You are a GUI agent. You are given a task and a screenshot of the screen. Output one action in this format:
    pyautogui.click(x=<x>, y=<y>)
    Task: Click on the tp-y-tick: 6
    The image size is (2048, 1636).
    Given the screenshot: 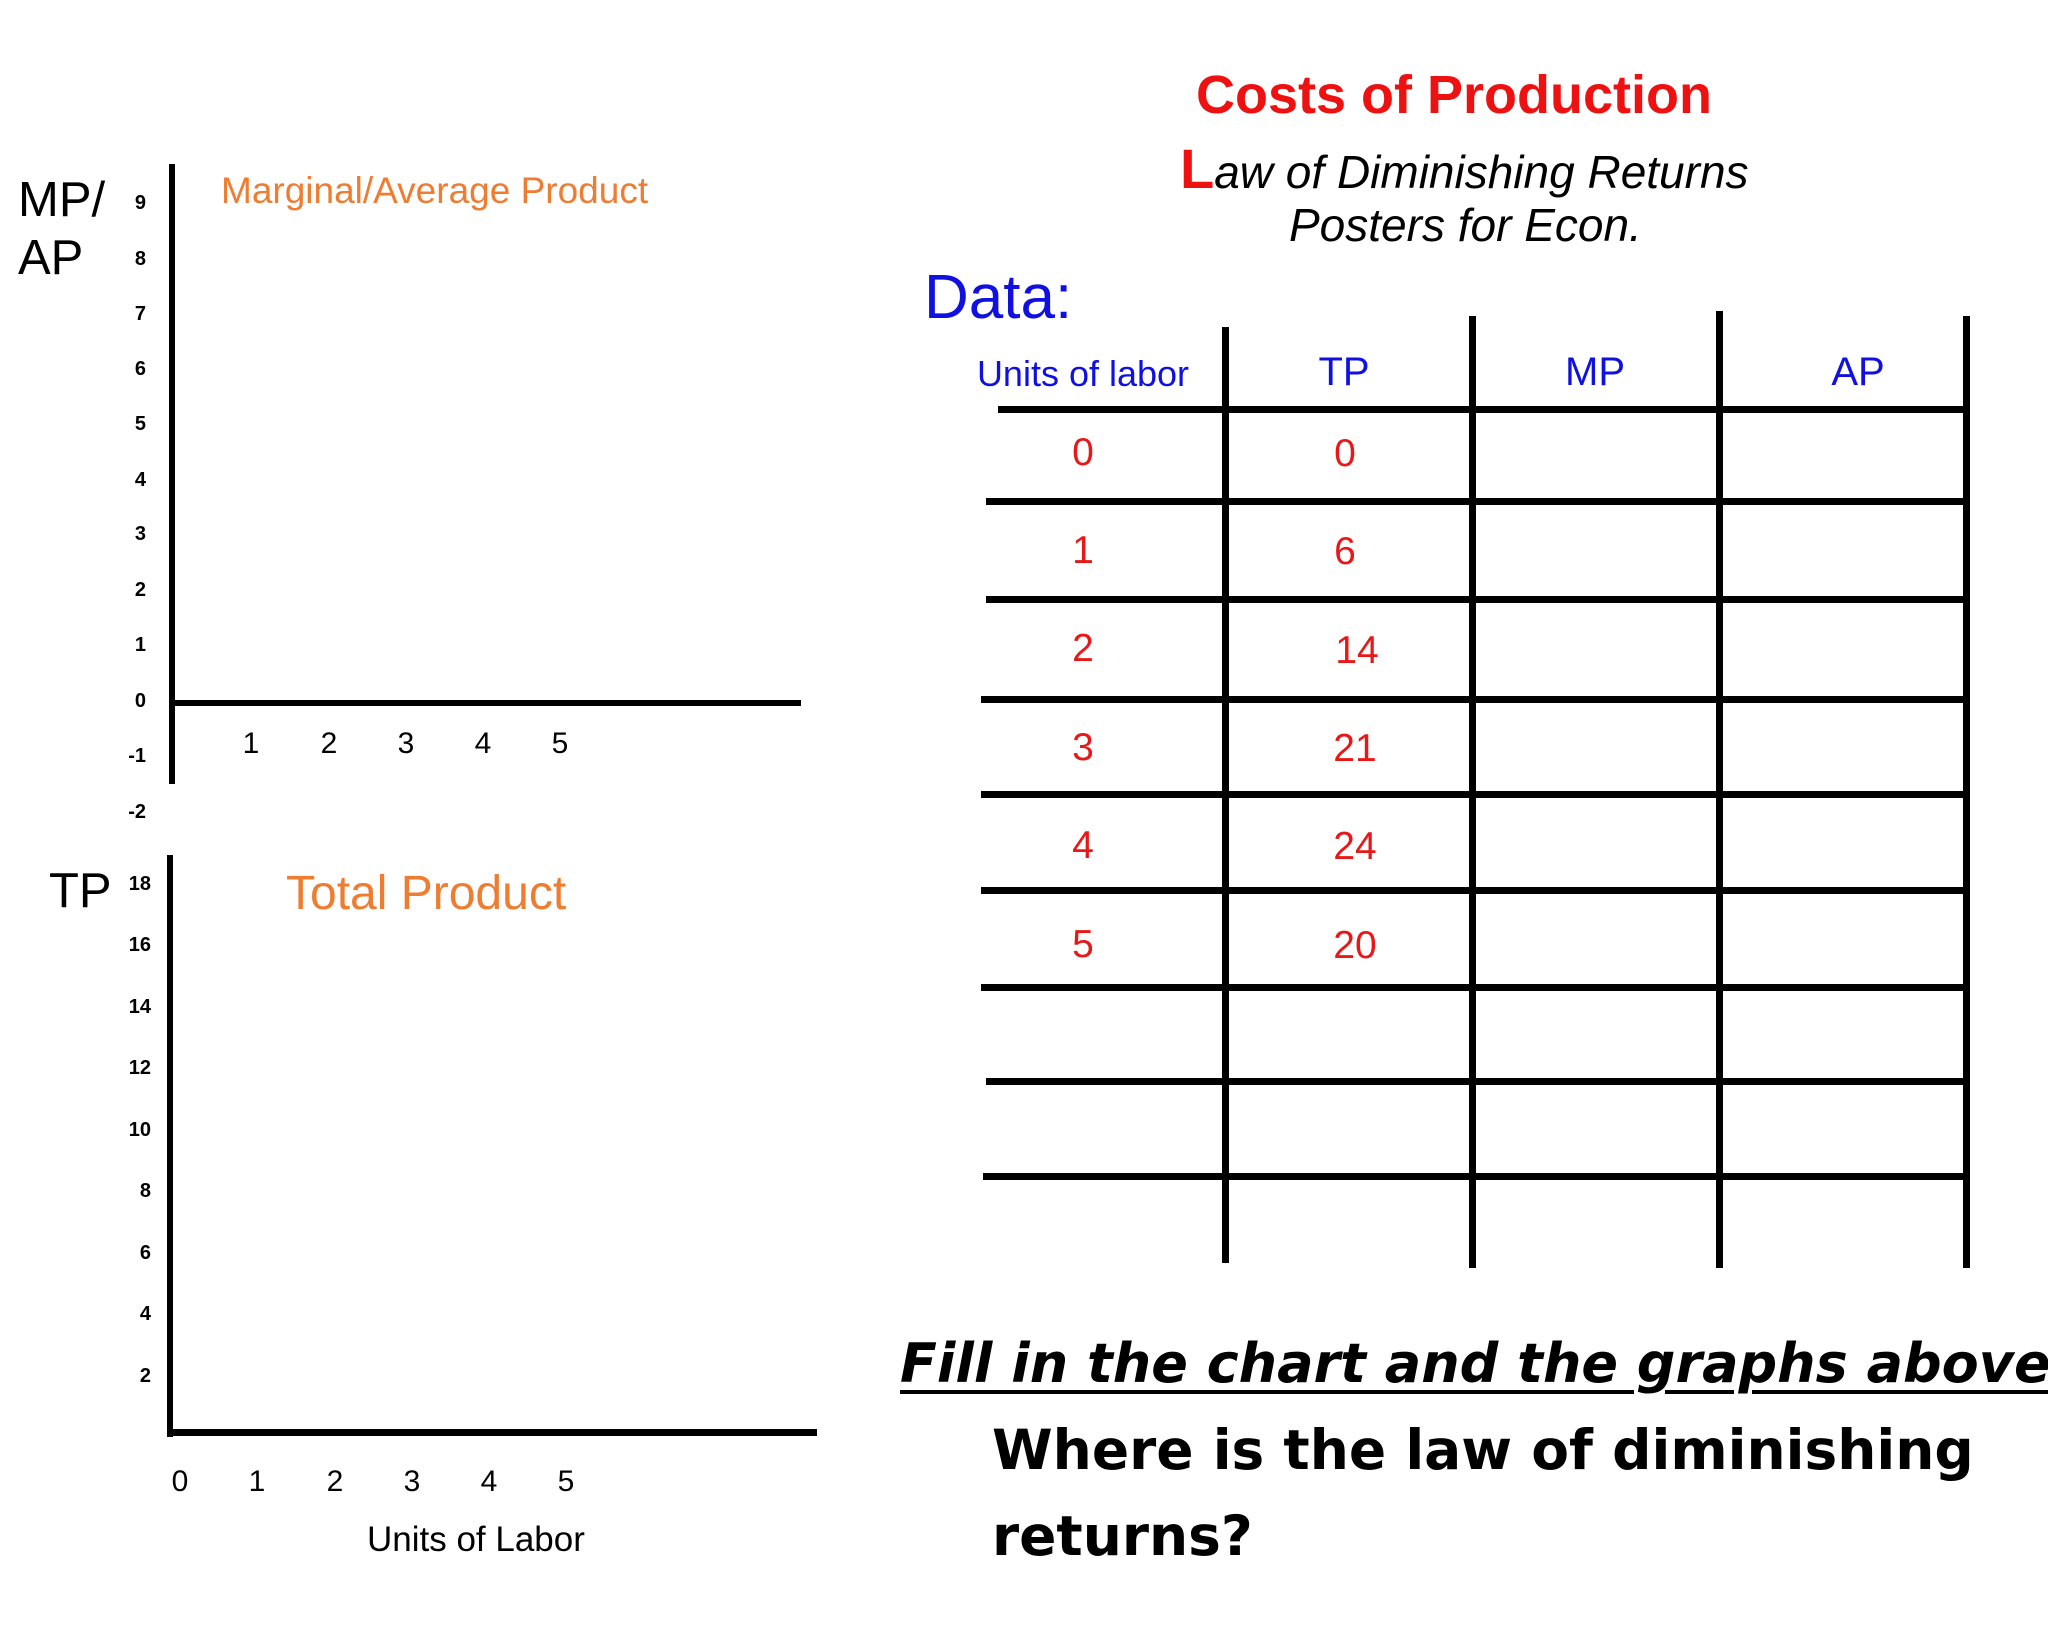 What is the action you would take?
    pyautogui.click(x=145, y=1253)
    